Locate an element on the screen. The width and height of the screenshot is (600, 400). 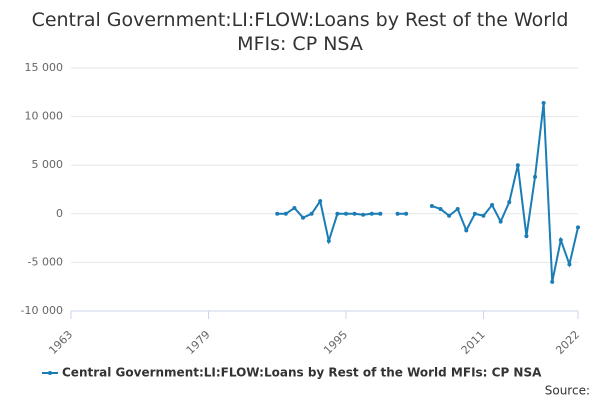
x-tick-label: 1979 is located at coordinates (198, 342).